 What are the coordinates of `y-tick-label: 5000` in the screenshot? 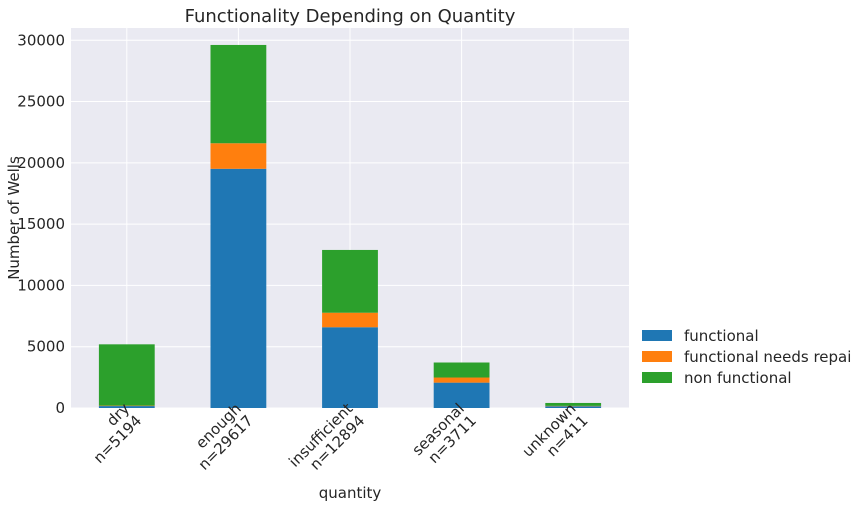 It's located at (46, 347).